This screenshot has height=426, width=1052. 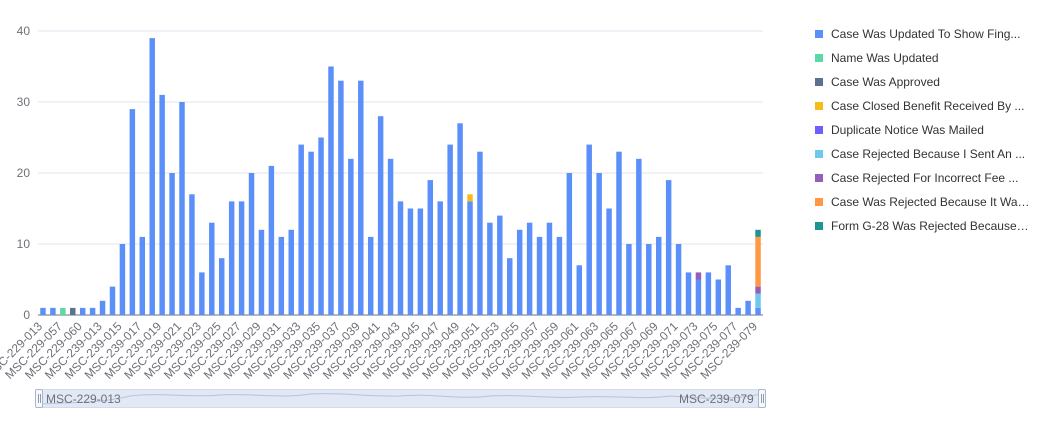 I want to click on zoom-preview-shape, so click(x=400, y=399).